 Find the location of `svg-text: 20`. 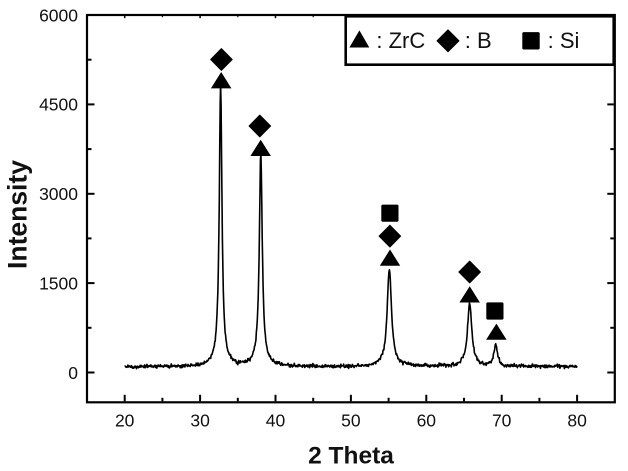

svg-text: 20 is located at coordinates (125, 421).